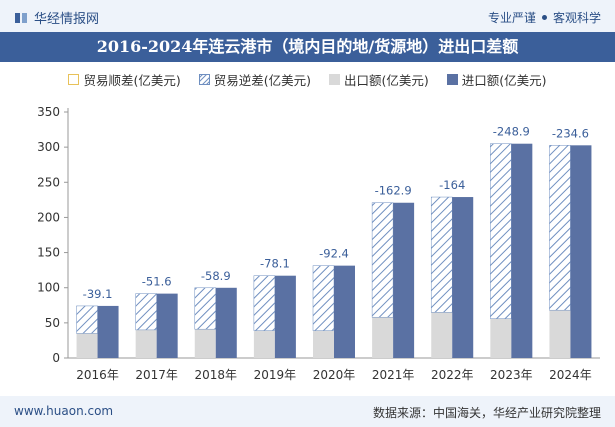 This screenshot has height=427, width=615. I want to click on legend-item-deficit: 贸易逆差(亿美元), so click(254, 79).